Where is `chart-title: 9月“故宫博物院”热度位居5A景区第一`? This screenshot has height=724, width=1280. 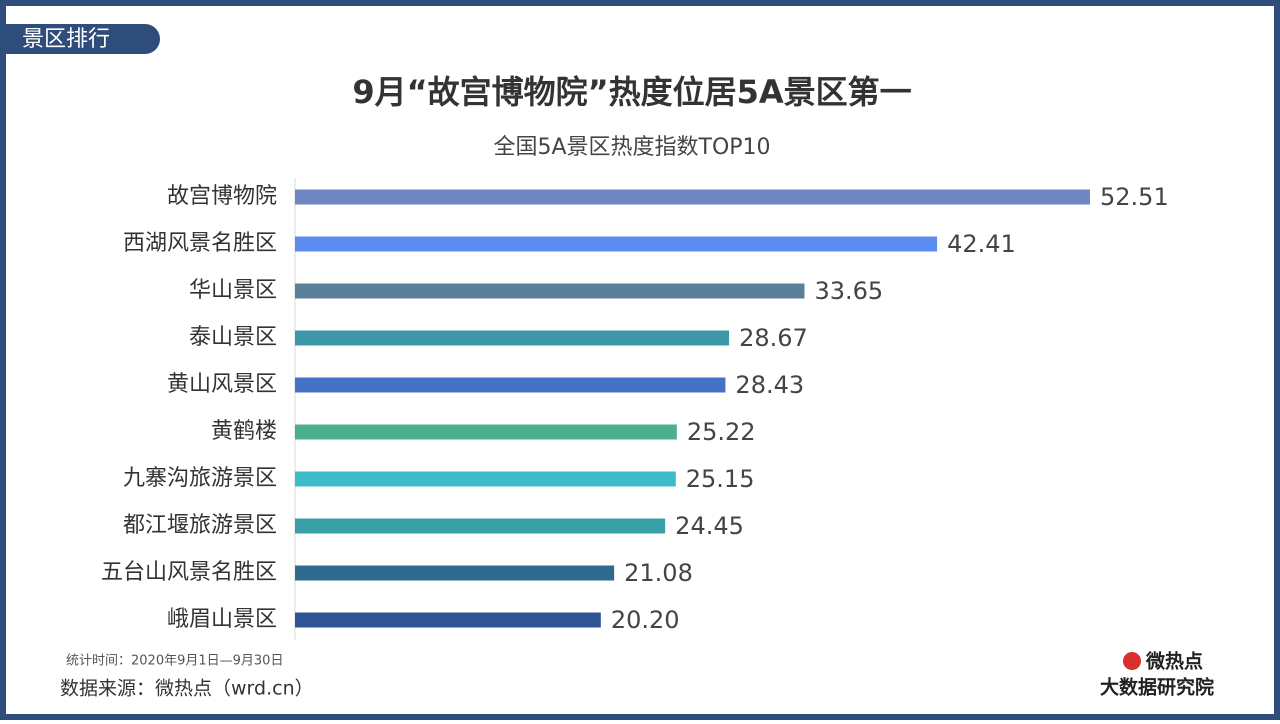
chart-title: 9月“故宫博物院”热度位居5A景区第一 is located at coordinates (631, 92).